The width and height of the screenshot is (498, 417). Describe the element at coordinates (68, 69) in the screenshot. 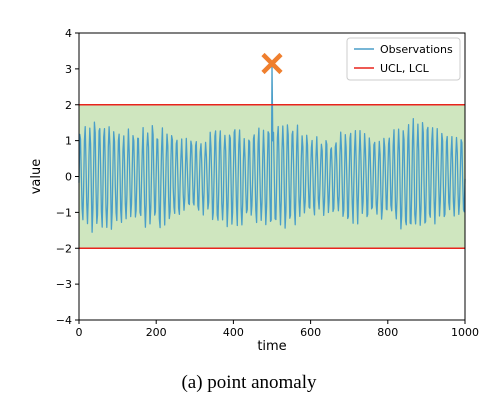

I see `y-tick-label: 3` at that location.